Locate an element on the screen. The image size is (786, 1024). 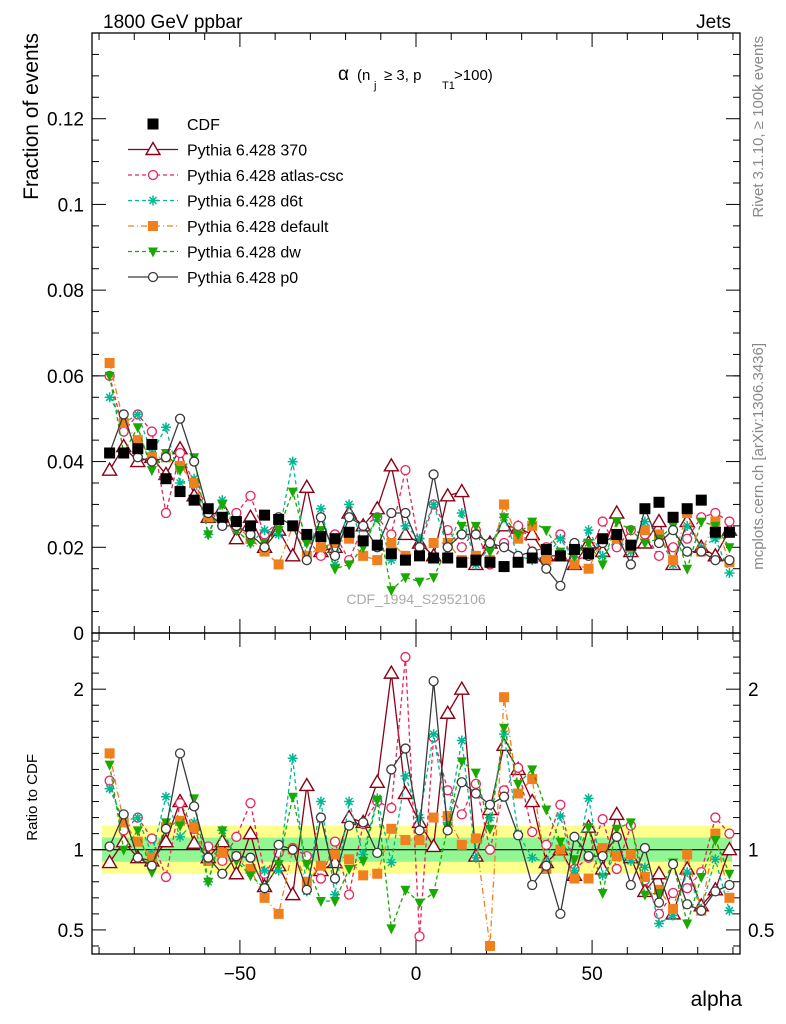
legend-entry: Pythia 6.428 370 is located at coordinates (217, 150).